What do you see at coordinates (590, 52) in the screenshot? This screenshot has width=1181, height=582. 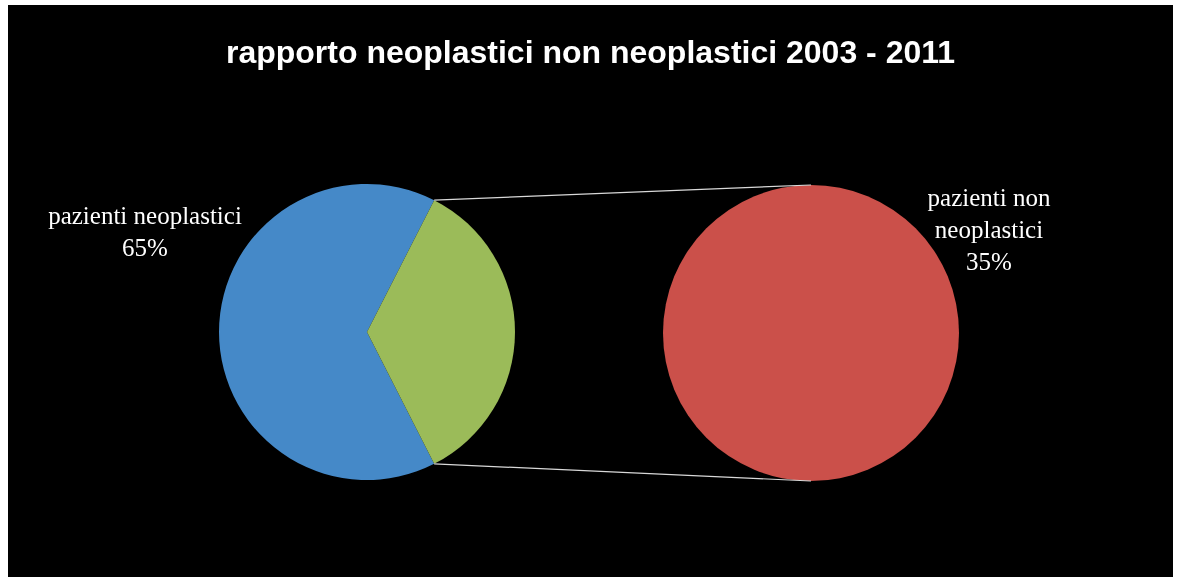 I see `text: rapporto neoplastici non neoplastici 2003 - 2011` at bounding box center [590, 52].